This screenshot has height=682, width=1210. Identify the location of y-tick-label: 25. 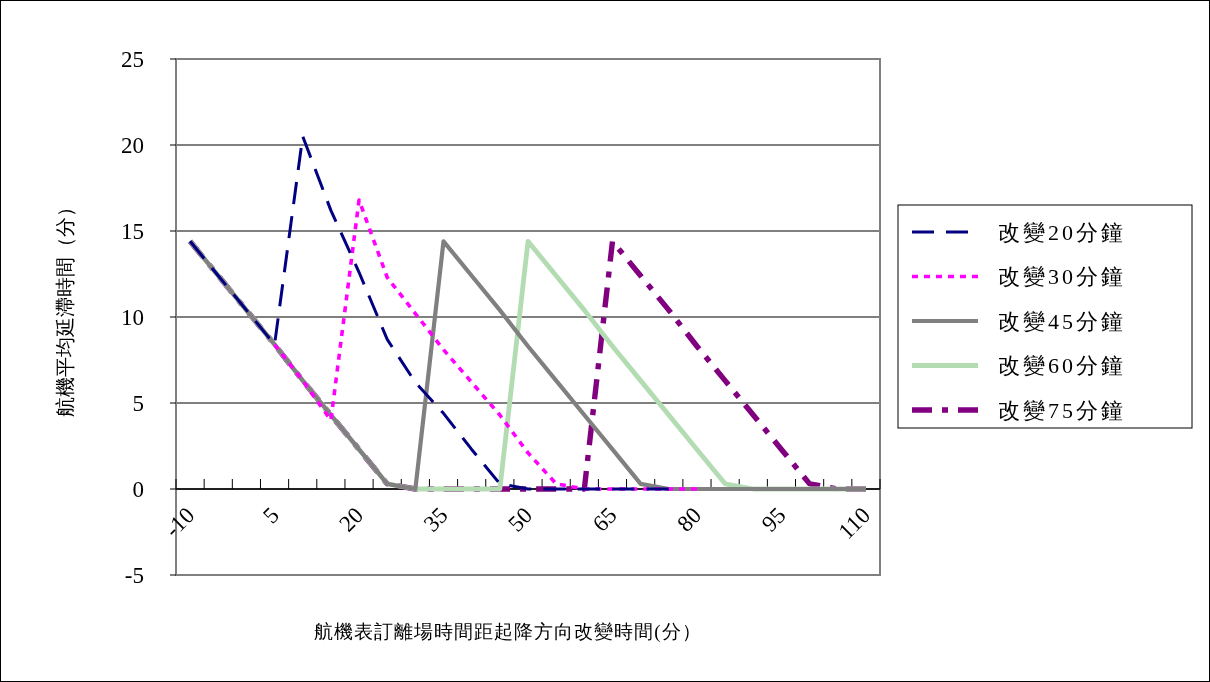
(132, 60).